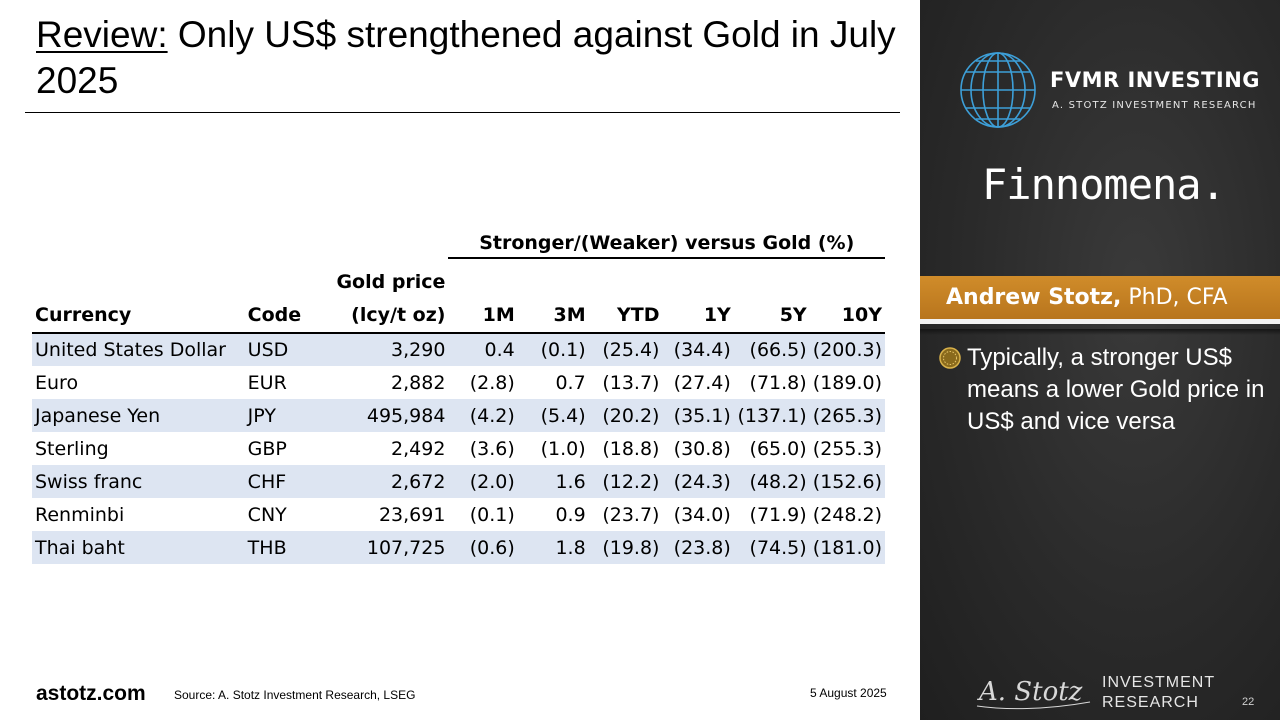 The image size is (1280, 720). Describe the element at coordinates (848, 693) in the screenshot. I see `footer-date: 5 August 2025` at that location.